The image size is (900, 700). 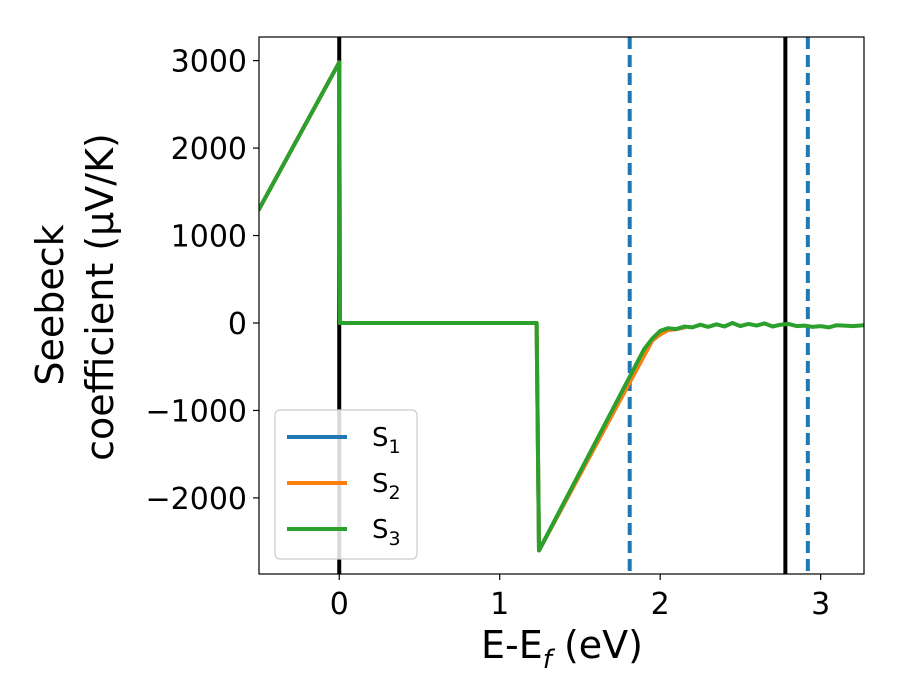 I want to click on x-tick-label: 2, so click(x=660, y=604).